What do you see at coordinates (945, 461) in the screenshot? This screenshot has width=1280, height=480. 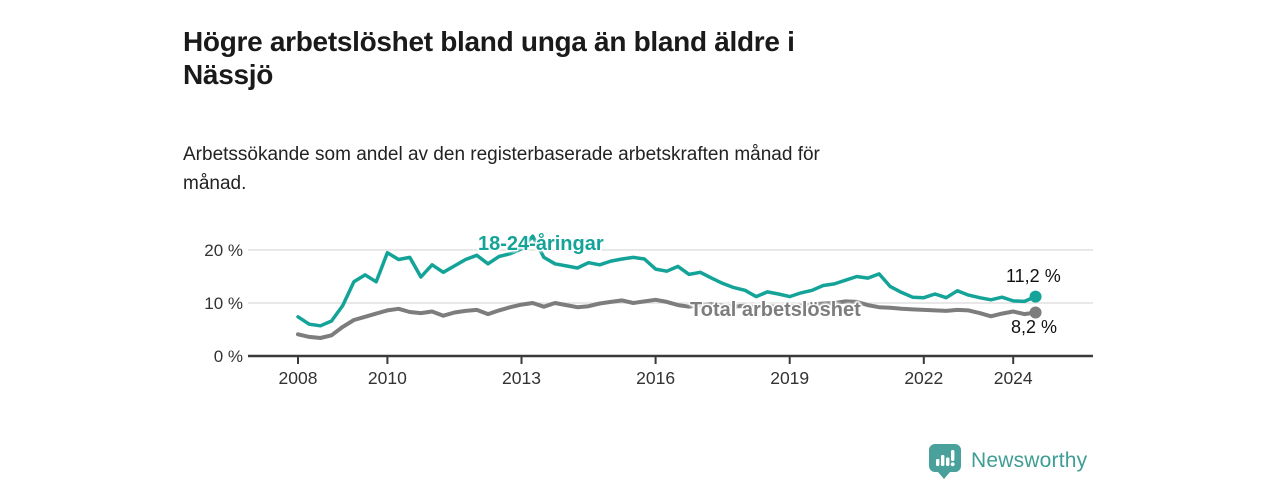 I see `bar-chart-speech-bubble-icon` at bounding box center [945, 461].